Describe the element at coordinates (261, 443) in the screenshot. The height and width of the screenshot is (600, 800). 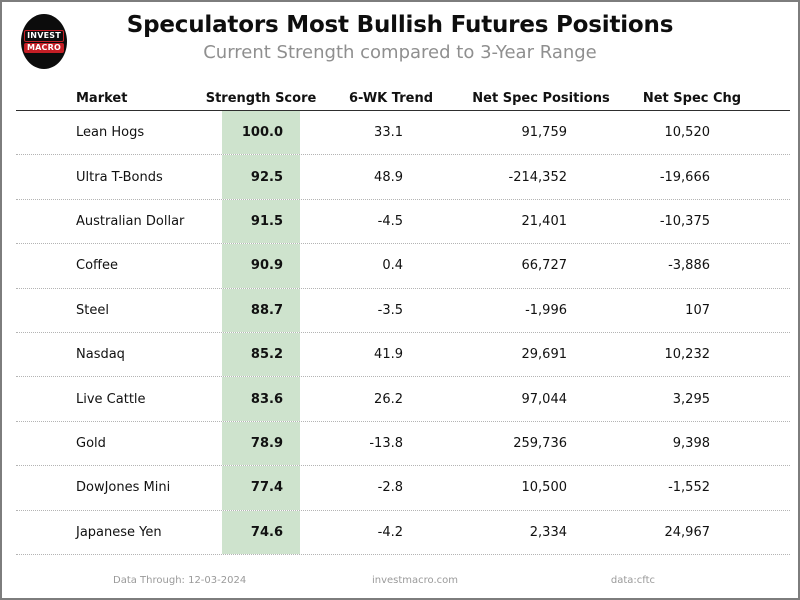
I see `strength-score-cell: 78.9` at that location.